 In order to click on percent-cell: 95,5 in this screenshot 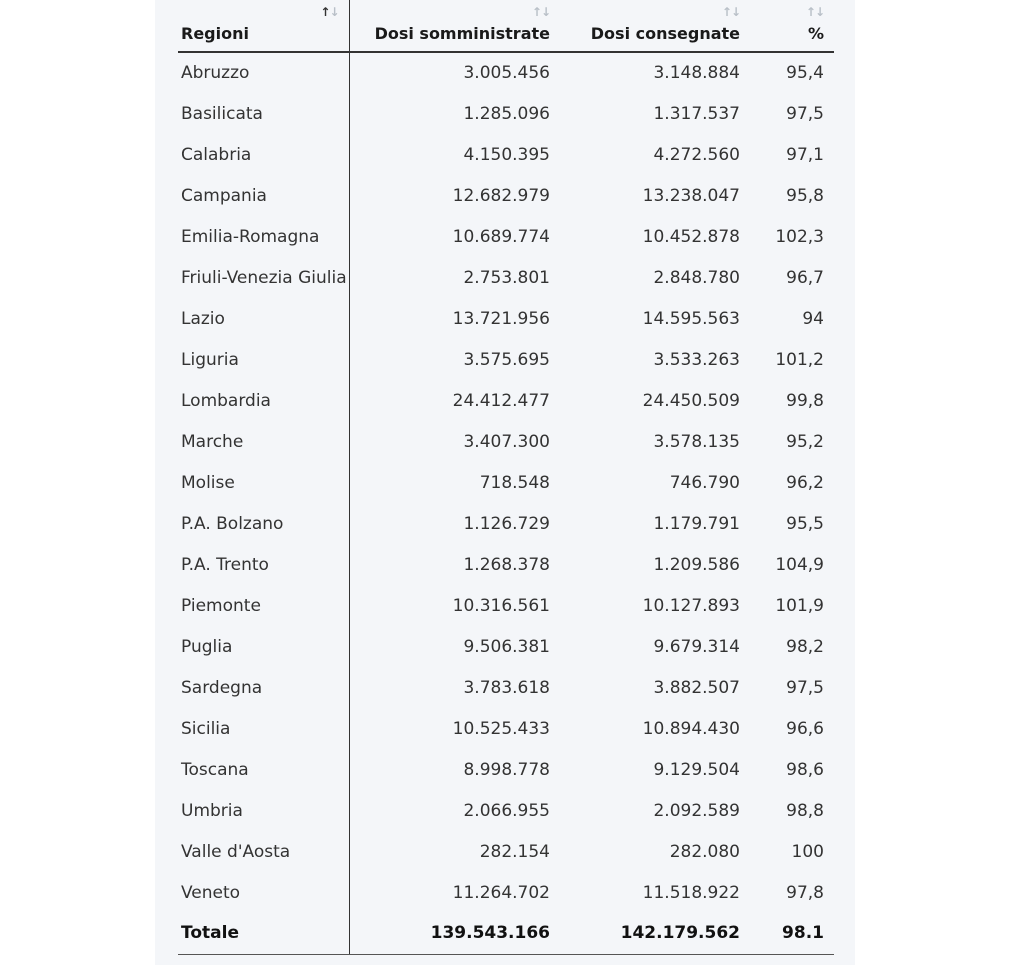, I will do `click(805, 523)`.